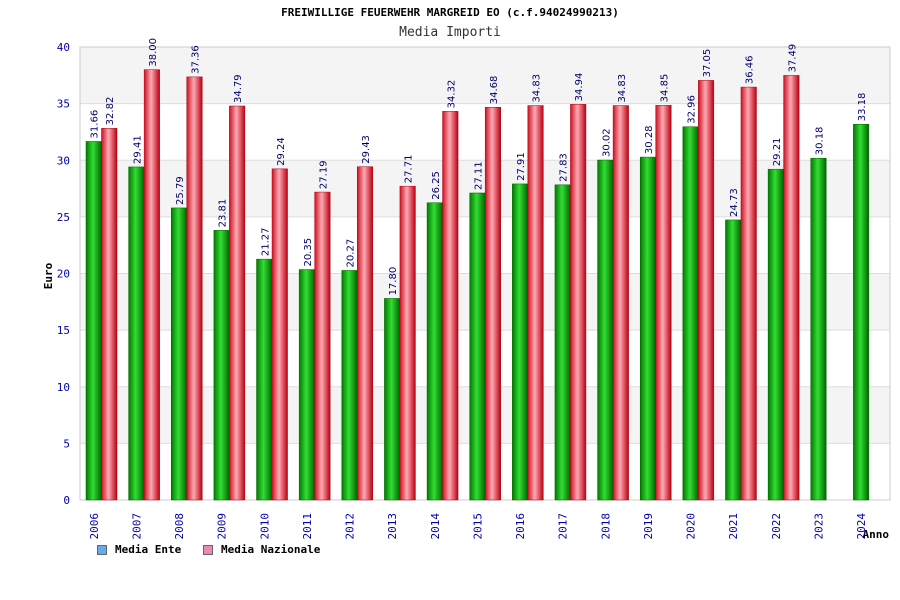  What do you see at coordinates (307, 526) in the screenshot?
I see `x-tick-label: 2011` at bounding box center [307, 526].